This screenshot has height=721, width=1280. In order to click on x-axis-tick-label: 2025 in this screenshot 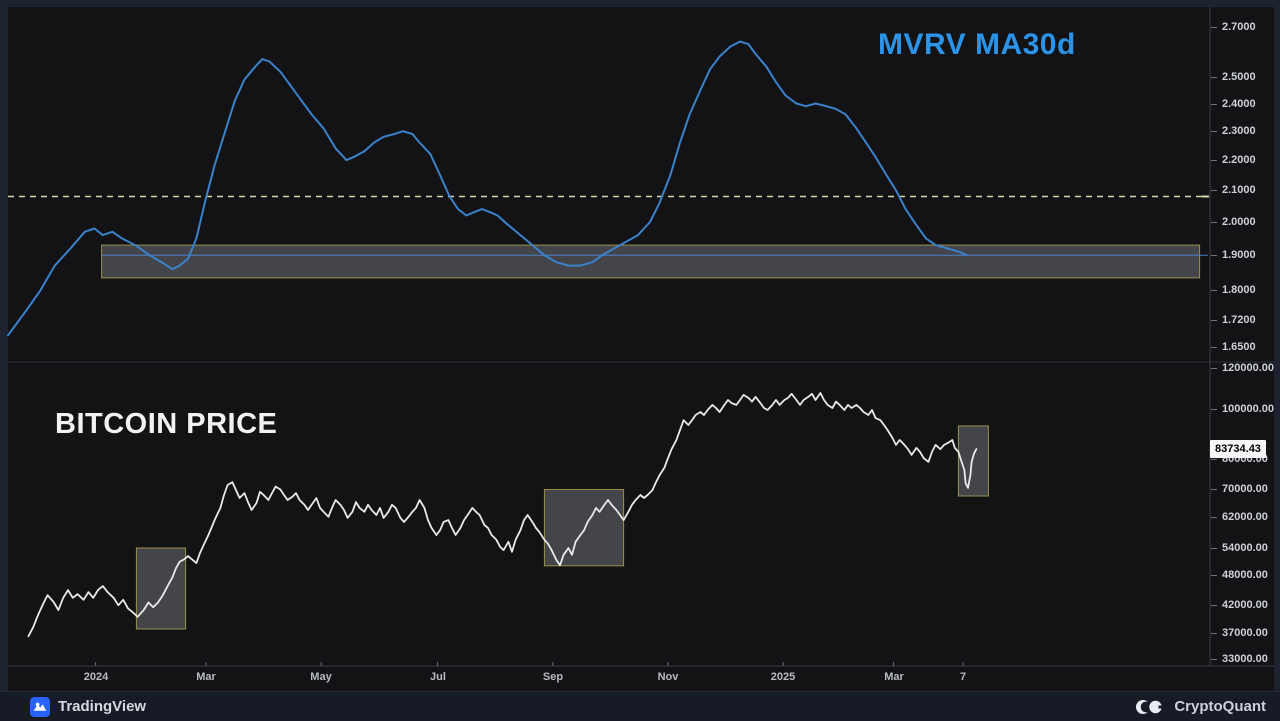, I will do `click(783, 677)`.